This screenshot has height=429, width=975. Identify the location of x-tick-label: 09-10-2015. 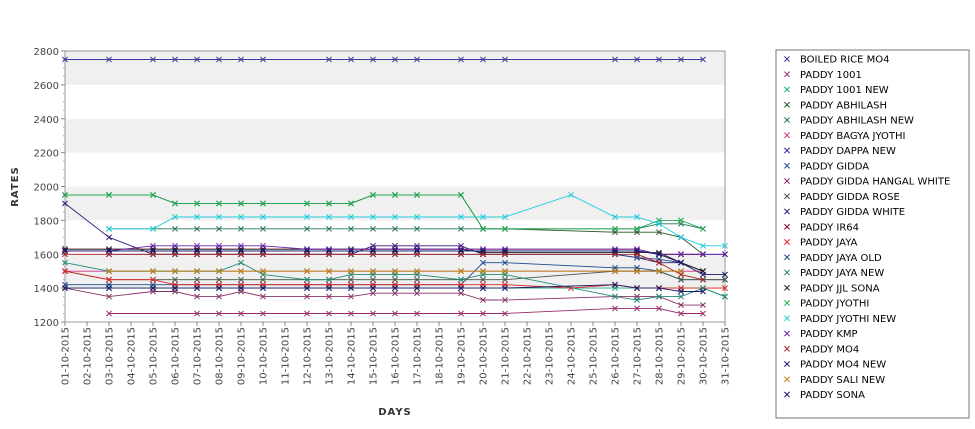
(242, 356).